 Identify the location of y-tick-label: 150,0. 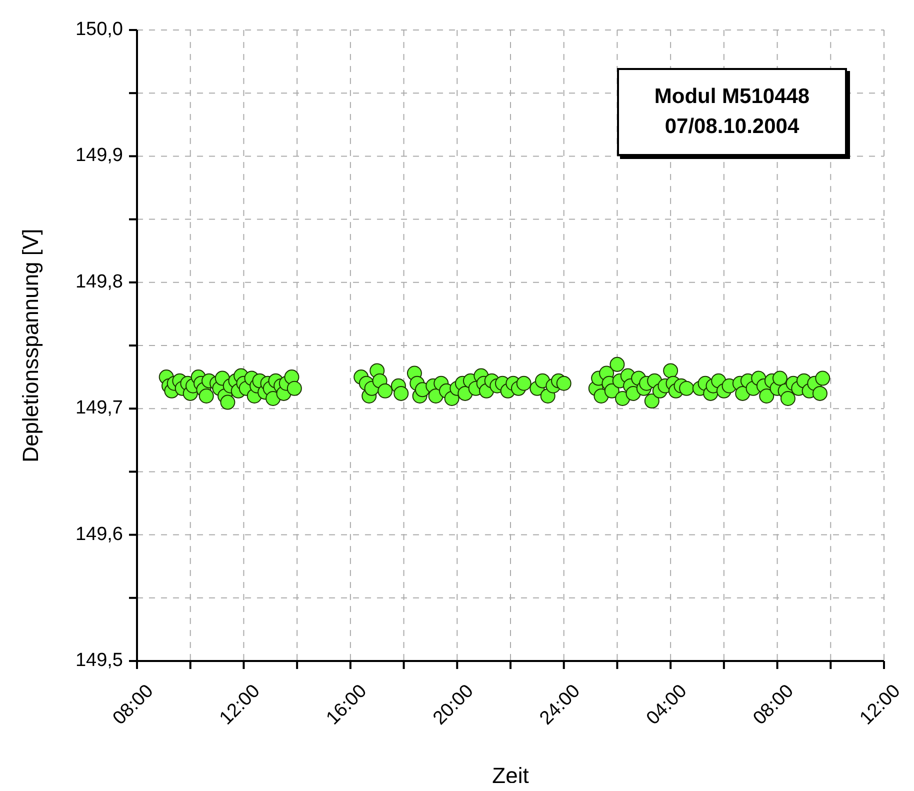
(99, 29).